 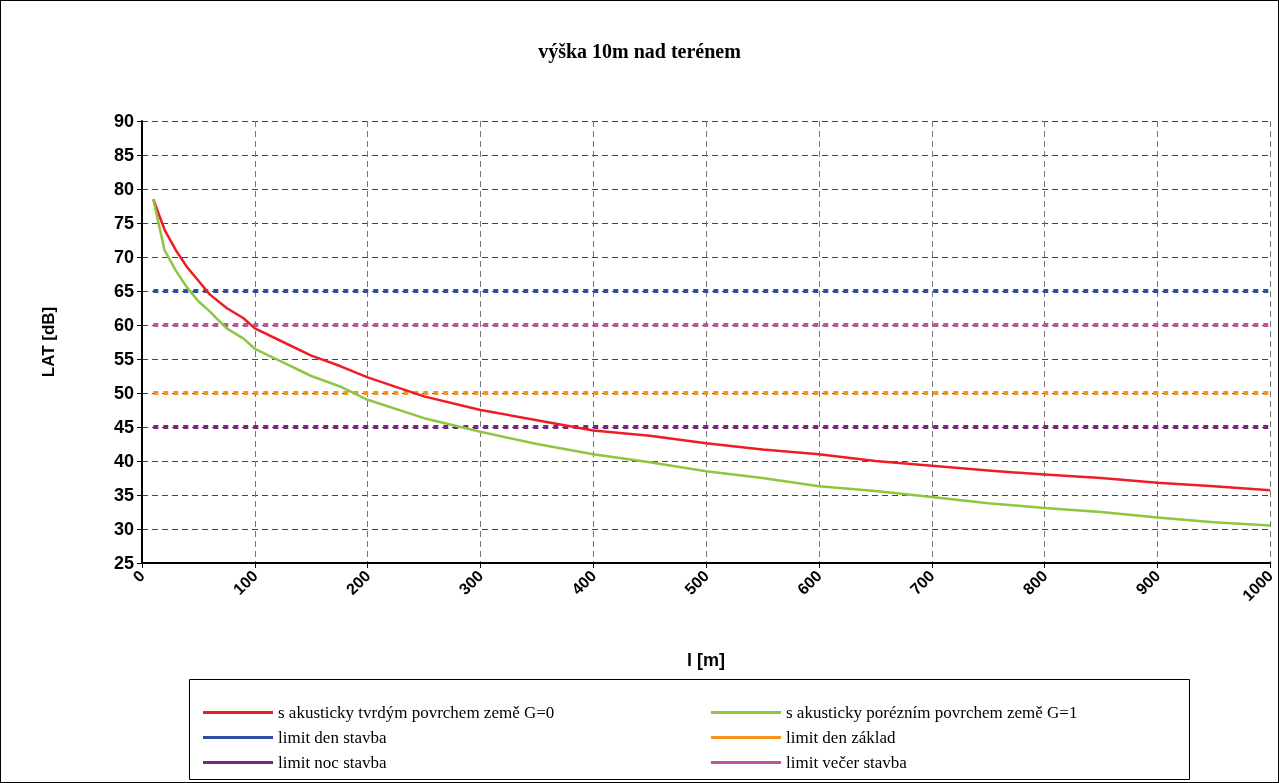 I want to click on x-tick-label: 800, so click(x=1035, y=582).